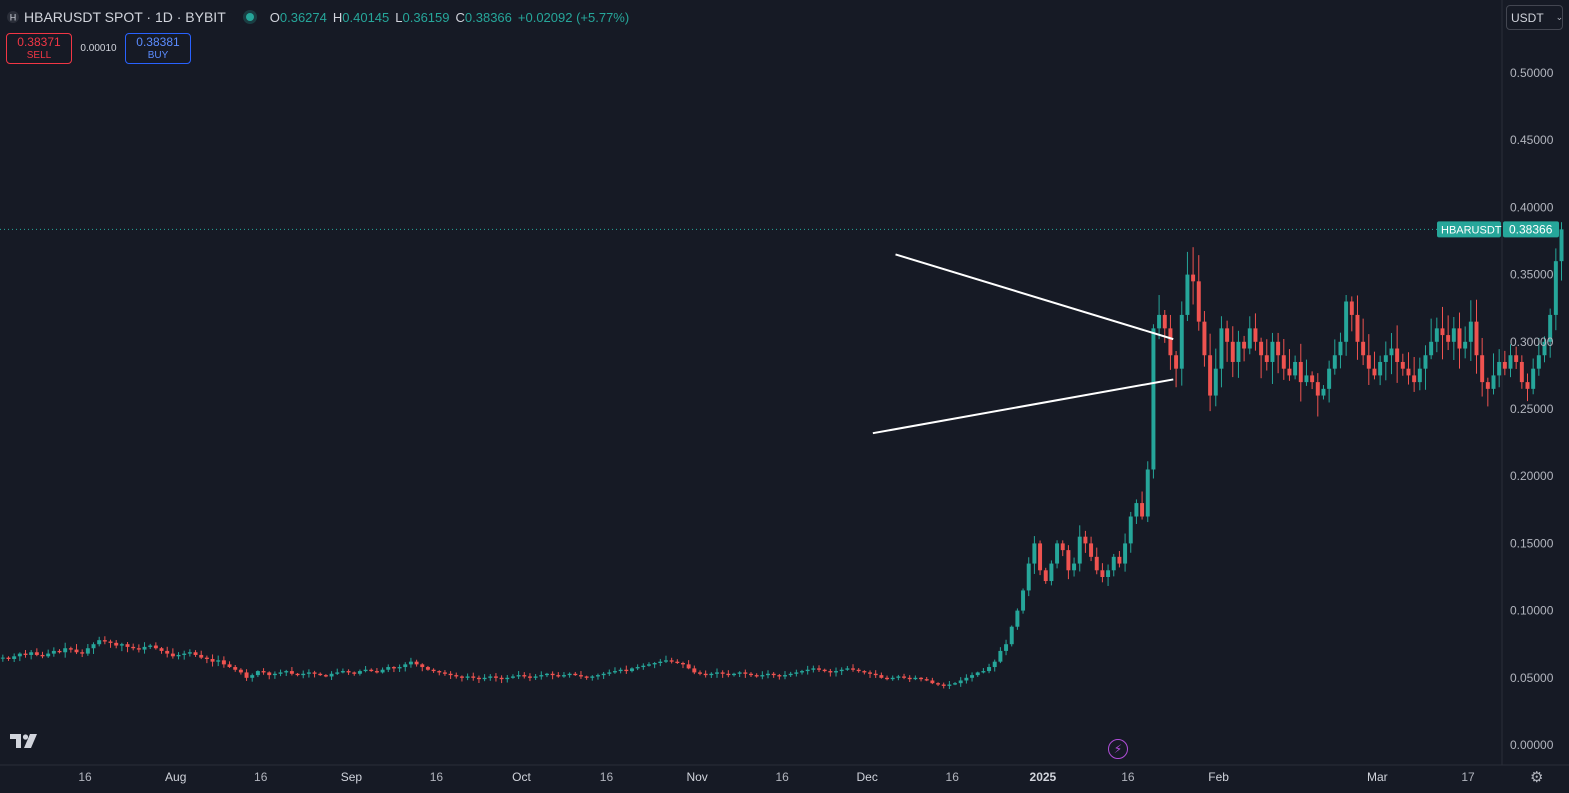 The width and height of the screenshot is (1569, 793). What do you see at coordinates (1023, 344) in the screenshot?
I see `trendline-layer` at bounding box center [1023, 344].